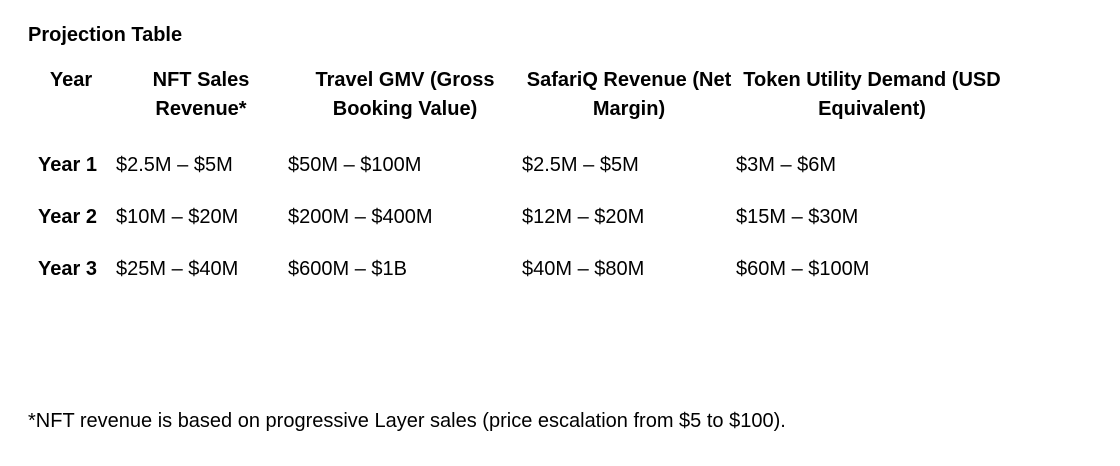 This screenshot has height=466, width=1120. Describe the element at coordinates (797, 217) in the screenshot. I see `token-demand-cell: $15M – $30M` at that location.